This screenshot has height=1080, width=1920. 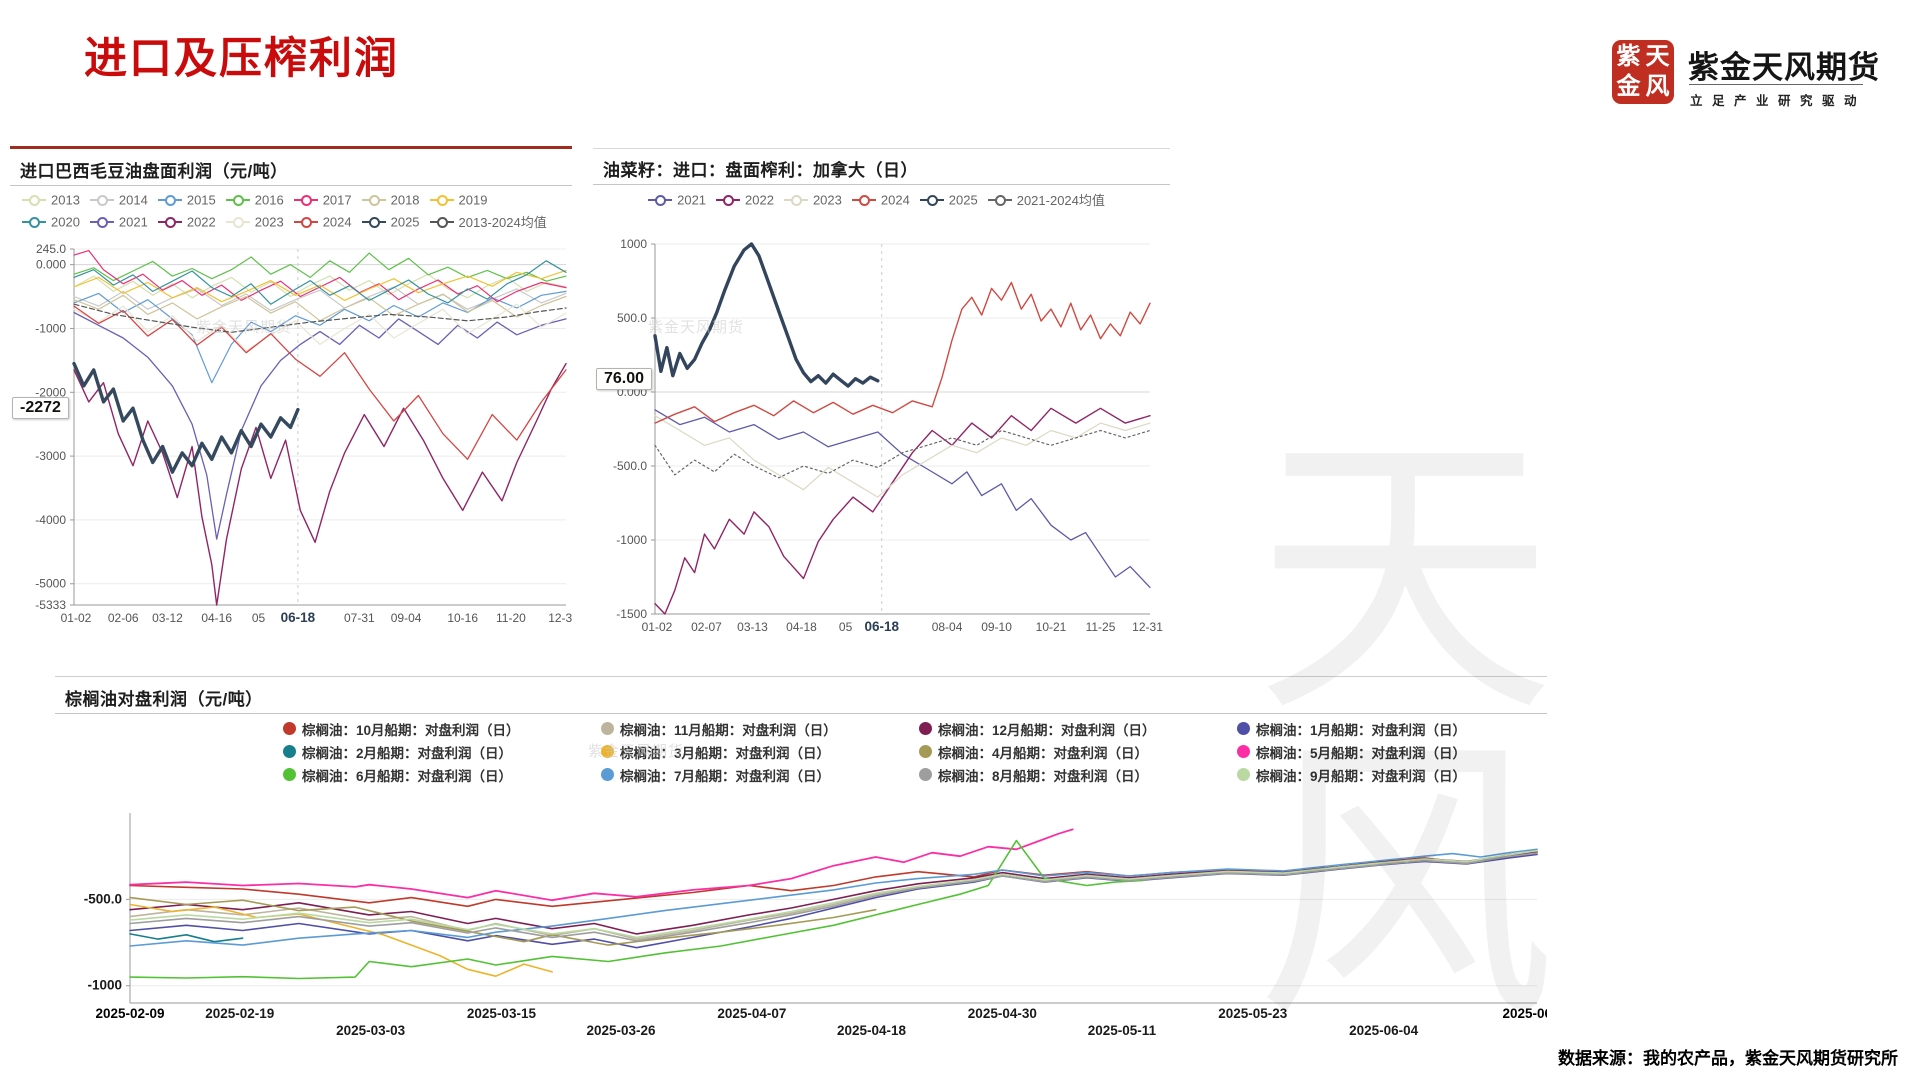 What do you see at coordinates (201, 200) in the screenshot?
I see `legend-label: 2015` at bounding box center [201, 200].